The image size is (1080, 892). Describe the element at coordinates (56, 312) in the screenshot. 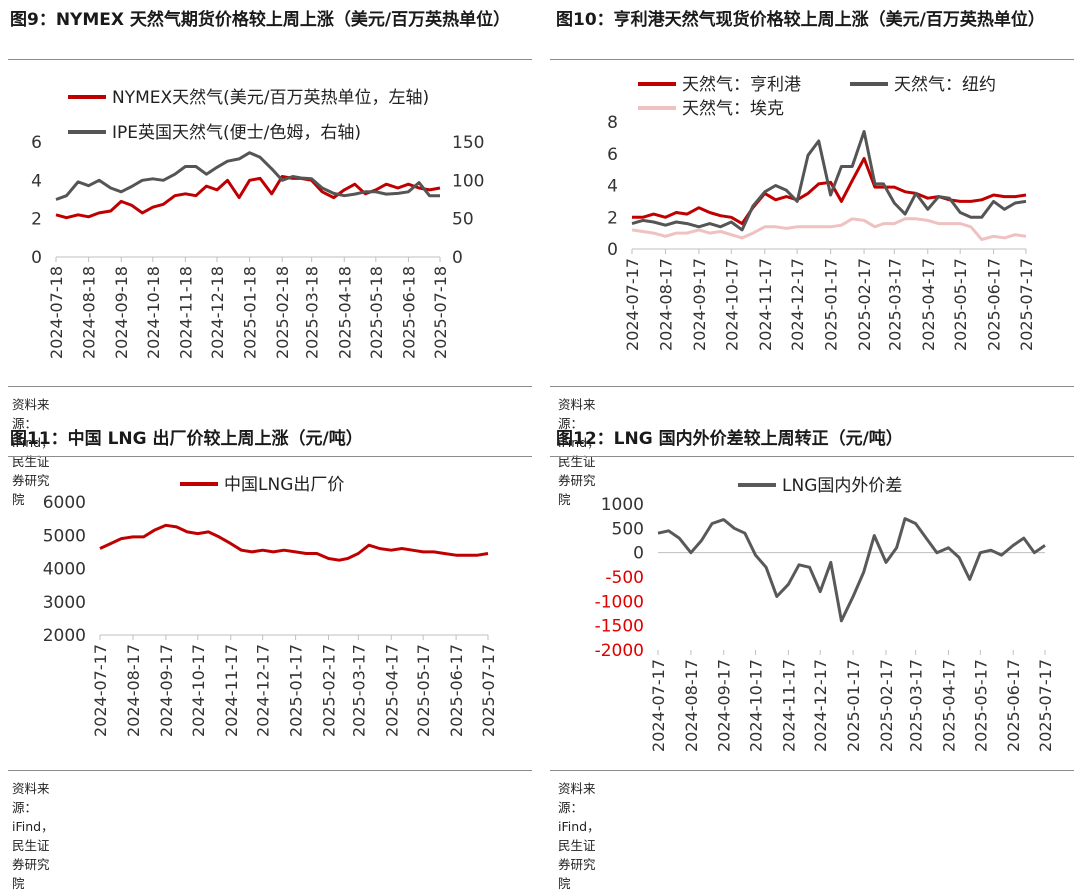

I see `x-tick-label: 2024-07-18` at that location.